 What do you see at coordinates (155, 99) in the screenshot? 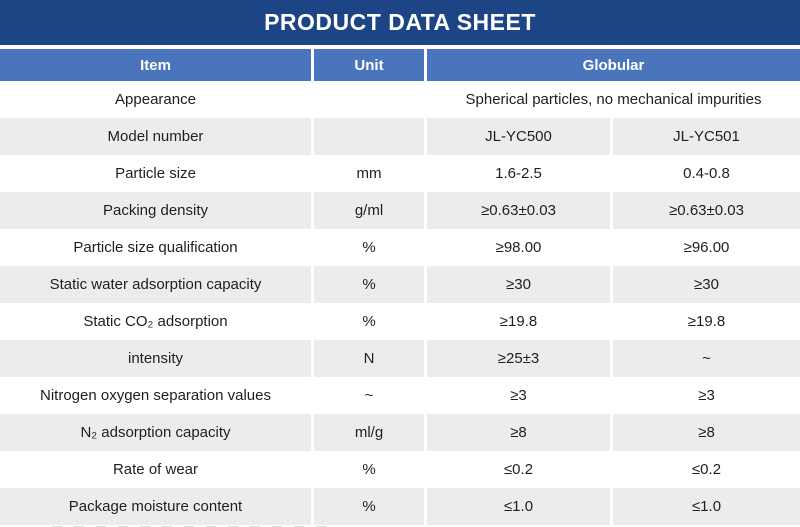
I see `item-cell: Appearance` at bounding box center [155, 99].